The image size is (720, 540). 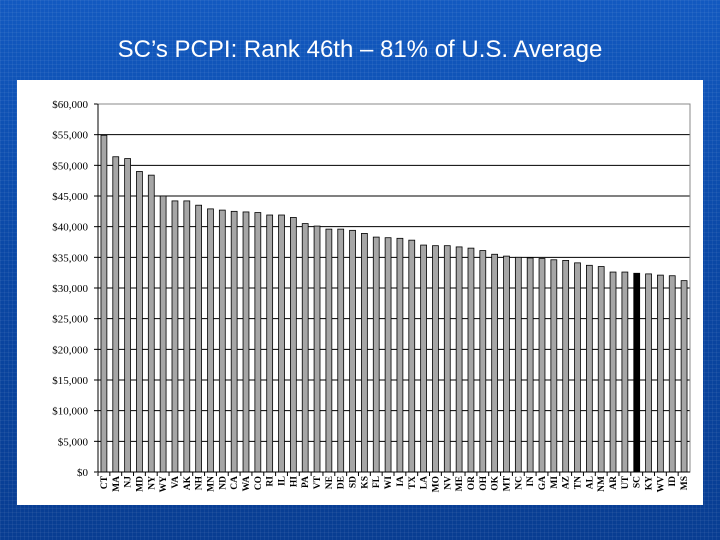 What do you see at coordinates (139, 322) in the screenshot?
I see `bar-md` at bounding box center [139, 322].